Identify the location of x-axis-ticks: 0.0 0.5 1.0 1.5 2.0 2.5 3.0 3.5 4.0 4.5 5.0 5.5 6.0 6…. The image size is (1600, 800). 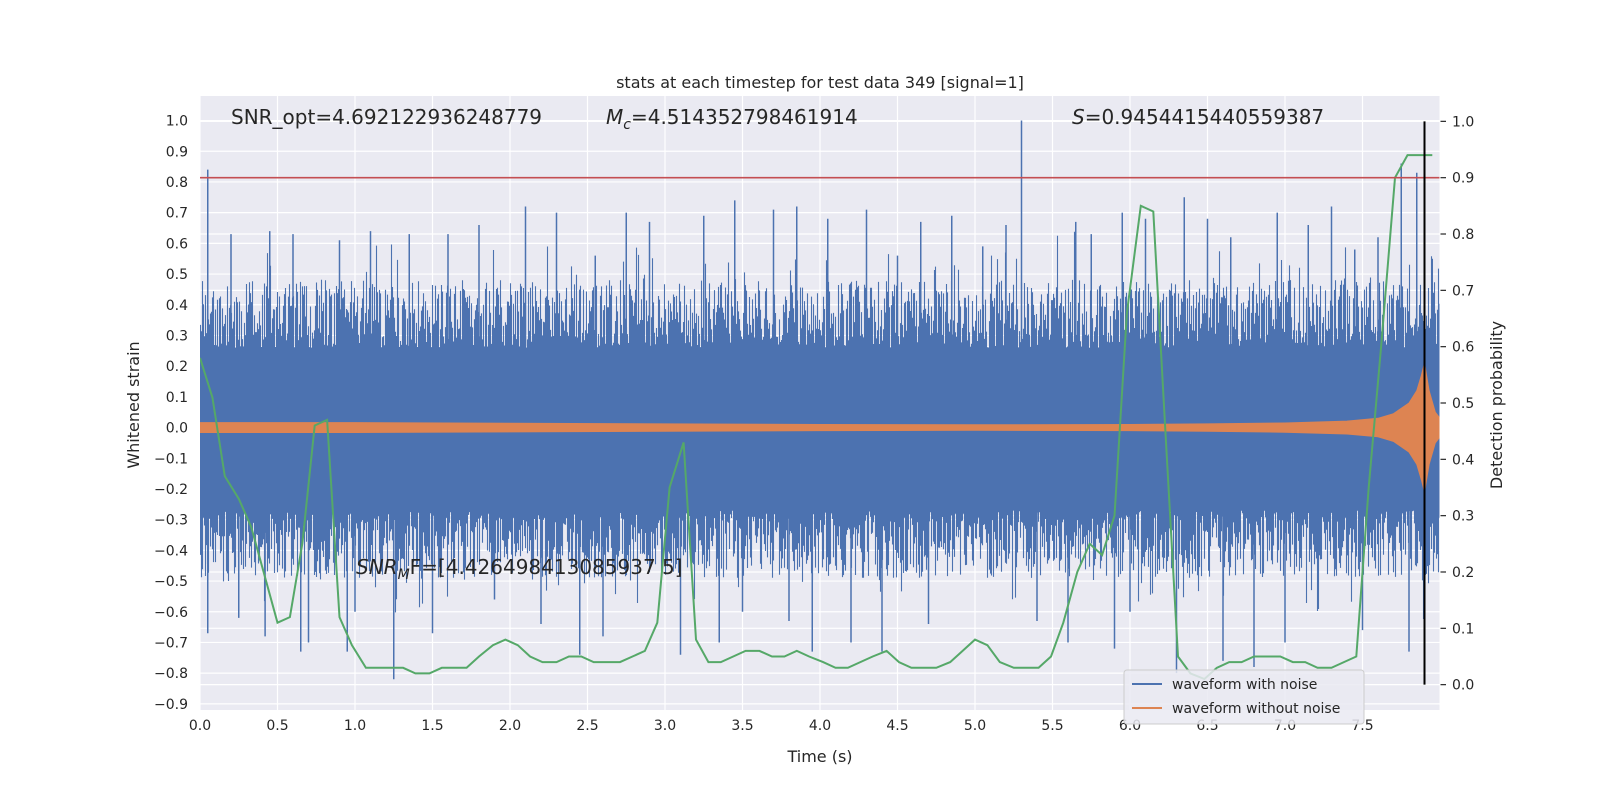
(781, 726).